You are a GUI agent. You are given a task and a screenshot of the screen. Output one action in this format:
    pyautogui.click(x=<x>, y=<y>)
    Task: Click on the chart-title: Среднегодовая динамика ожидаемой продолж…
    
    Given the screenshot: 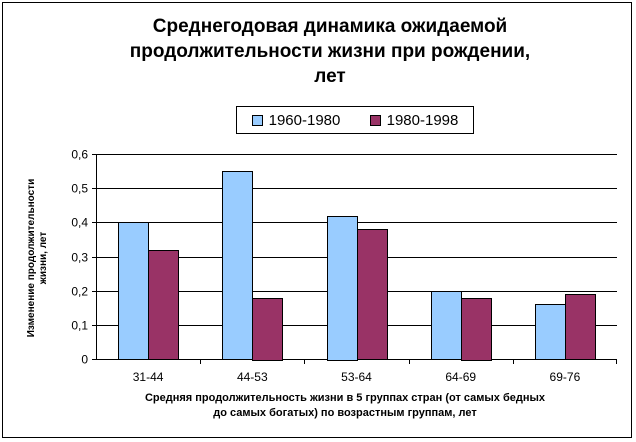 What is the action you would take?
    pyautogui.click(x=330, y=51)
    